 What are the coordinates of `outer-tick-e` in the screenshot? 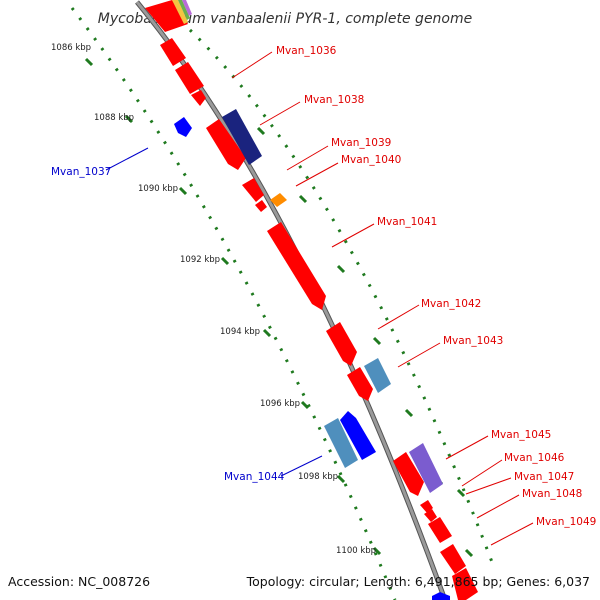 It's located at (409, 413).